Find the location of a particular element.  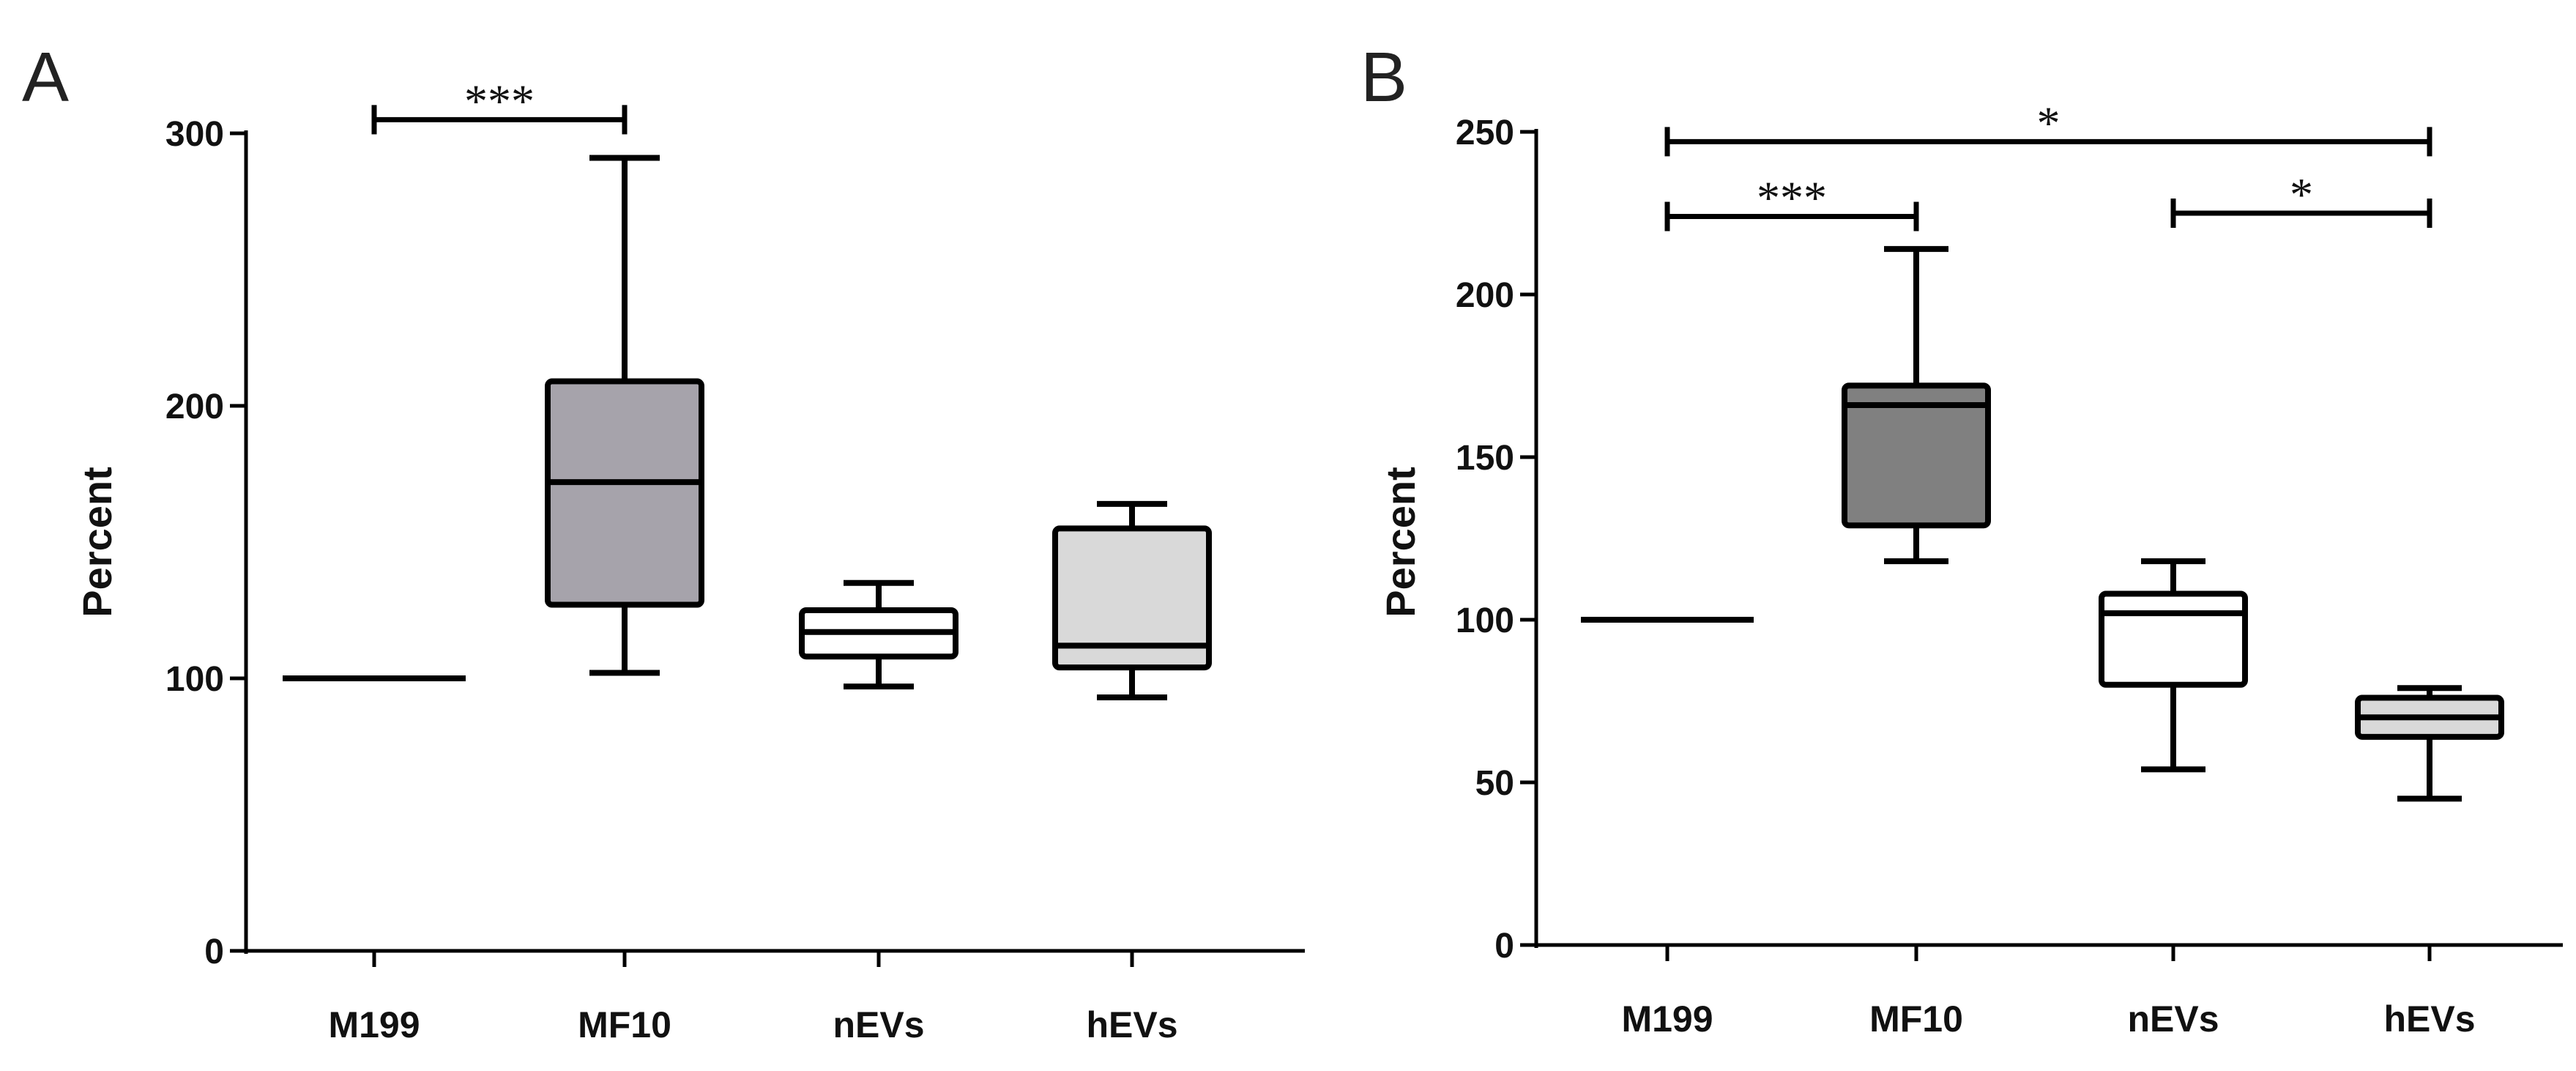

panel-b-x-tick-label: MF10 is located at coordinates (1916, 1019).